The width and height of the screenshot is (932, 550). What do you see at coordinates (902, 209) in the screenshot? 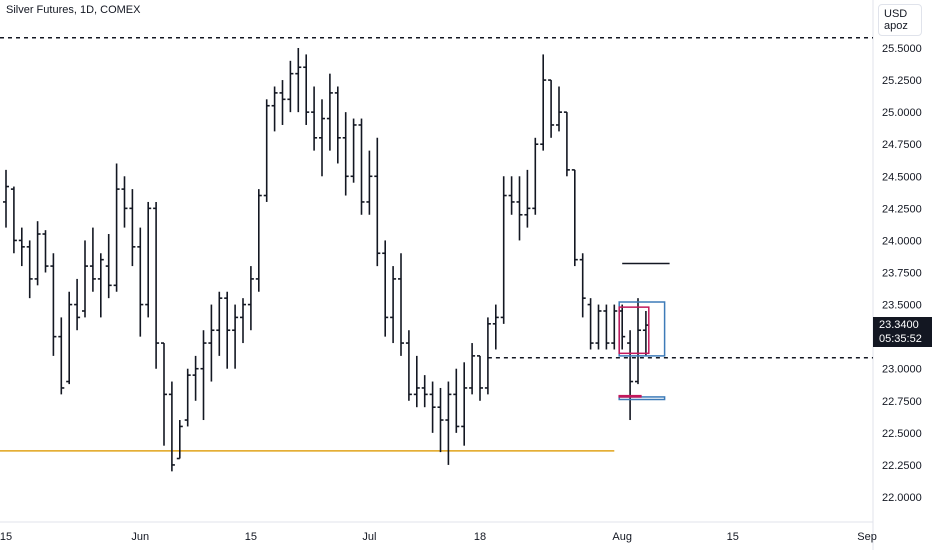
I see `price-tick-label: 24.2500` at bounding box center [902, 209].